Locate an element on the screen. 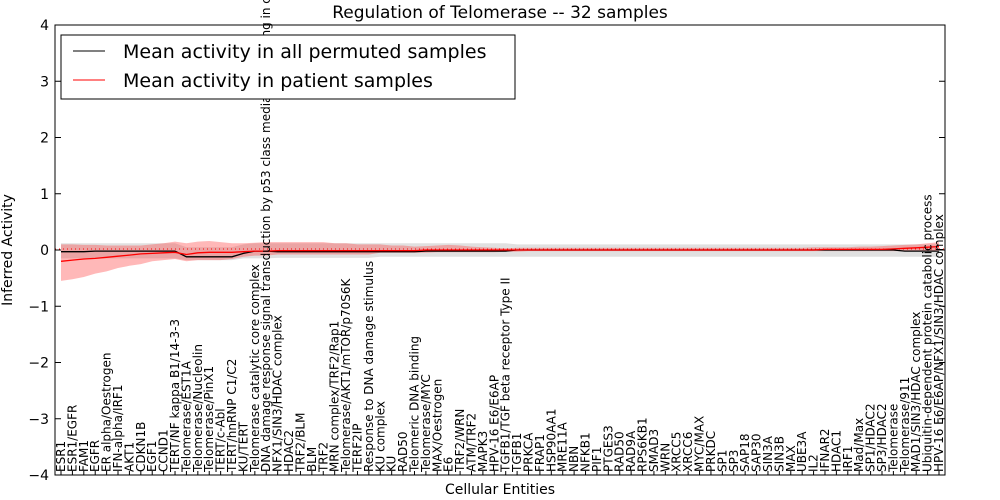 This screenshot has width=1000, height=500. x-tick-label: PRKCA is located at coordinates (529, 452).